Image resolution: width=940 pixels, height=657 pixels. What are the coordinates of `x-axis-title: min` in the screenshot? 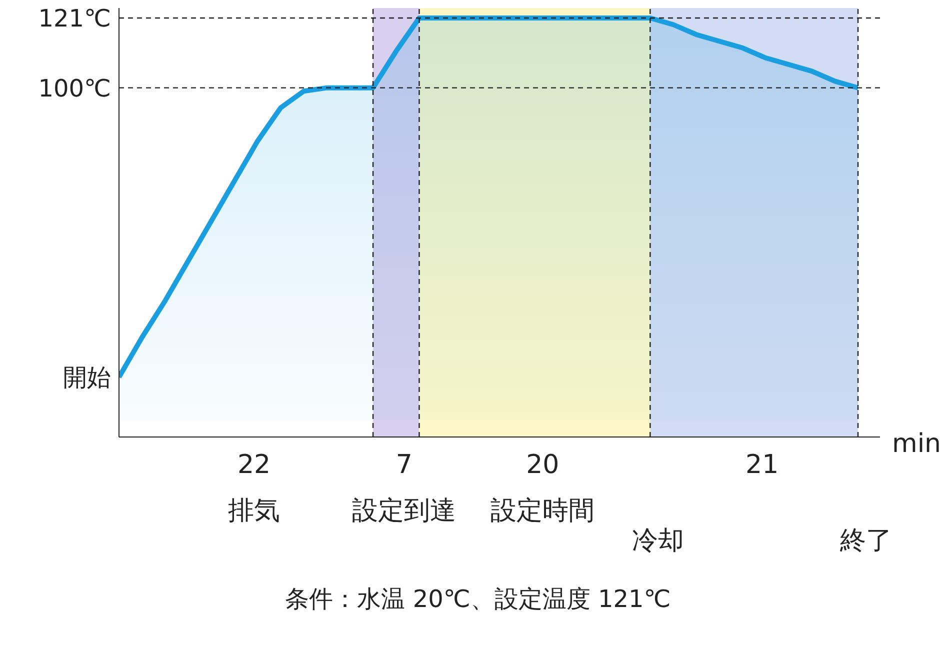 It's located at (916, 444).